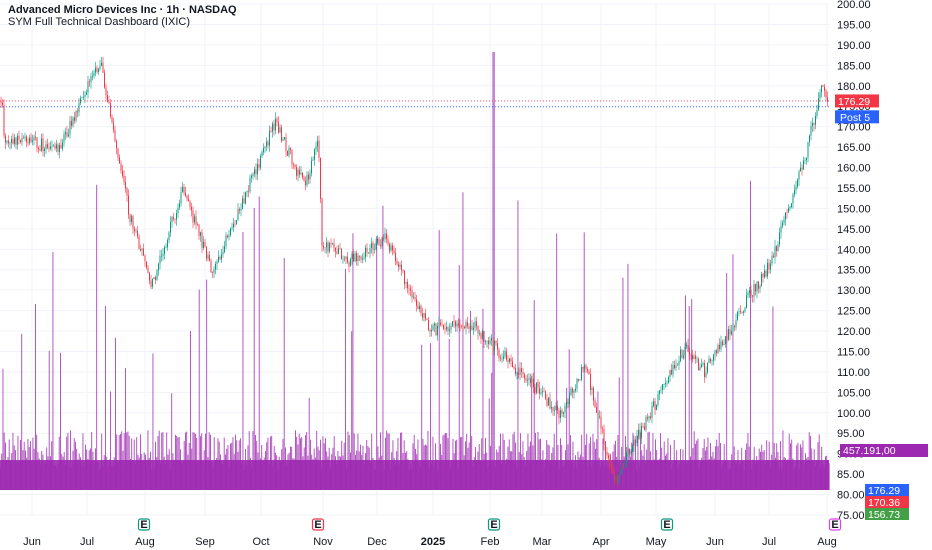 The height and width of the screenshot is (550, 932). What do you see at coordinates (850, 117) in the screenshot?
I see `post-label: Post` at bounding box center [850, 117].